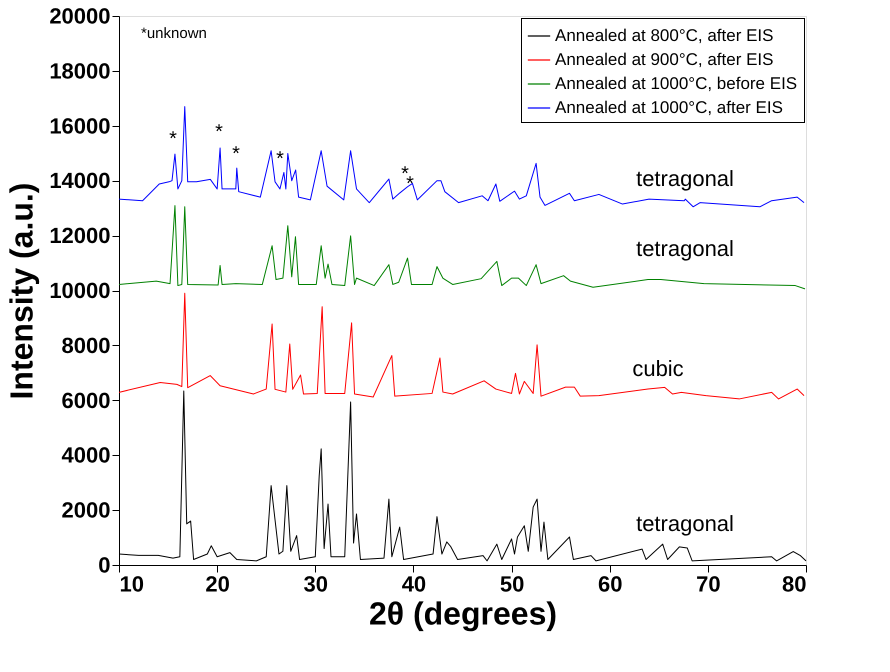 This screenshot has height=672, width=890. Describe the element at coordinates (86, 345) in the screenshot. I see `y-tick-label: 8000` at that location.